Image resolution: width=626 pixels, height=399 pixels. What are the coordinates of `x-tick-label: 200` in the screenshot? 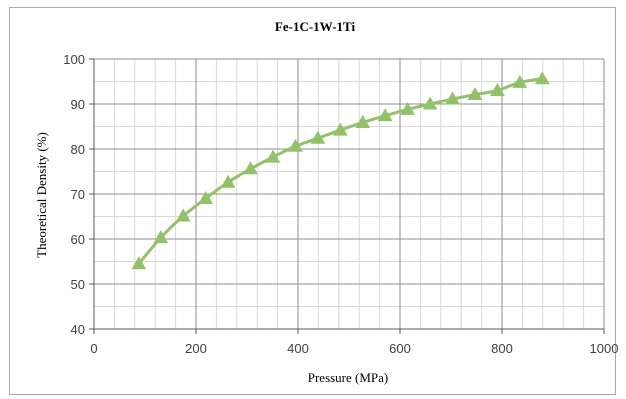 It's located at (196, 348).